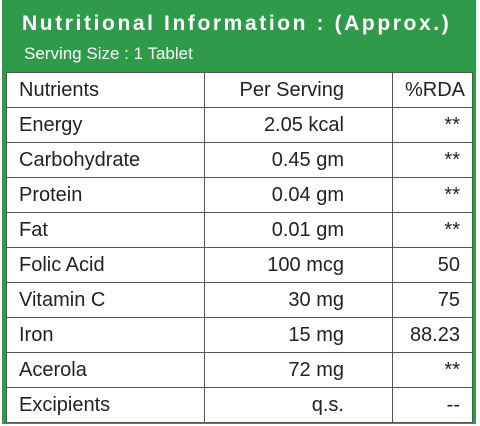 The height and width of the screenshot is (426, 480). I want to click on table-row: Protein 0.04 gm **, so click(239, 195).